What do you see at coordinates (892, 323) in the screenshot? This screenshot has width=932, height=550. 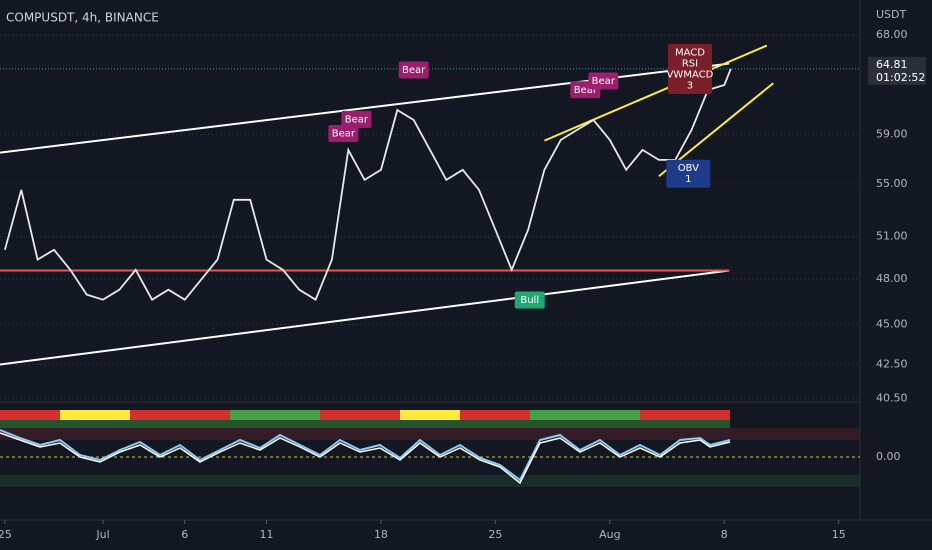 I see `y-tick-label: 45.00` at bounding box center [892, 323].